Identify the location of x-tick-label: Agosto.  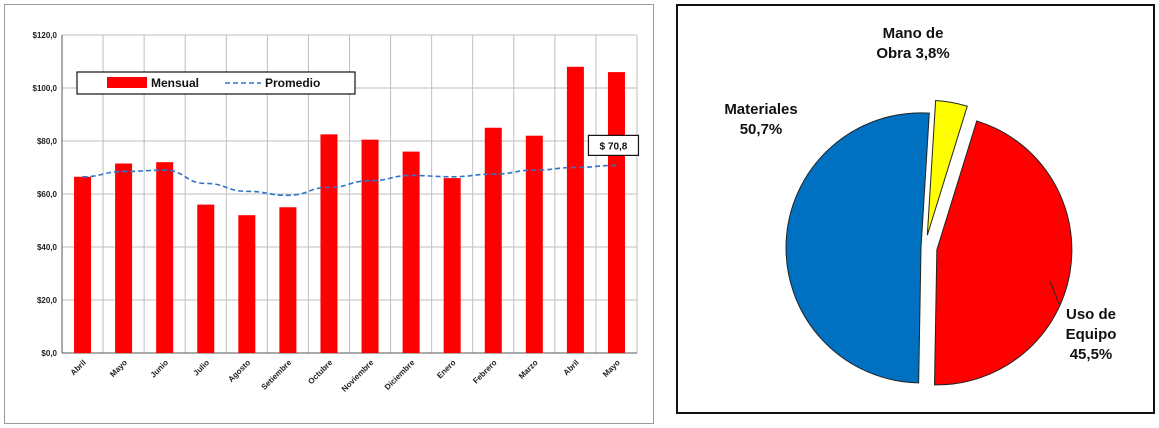
(239, 371).